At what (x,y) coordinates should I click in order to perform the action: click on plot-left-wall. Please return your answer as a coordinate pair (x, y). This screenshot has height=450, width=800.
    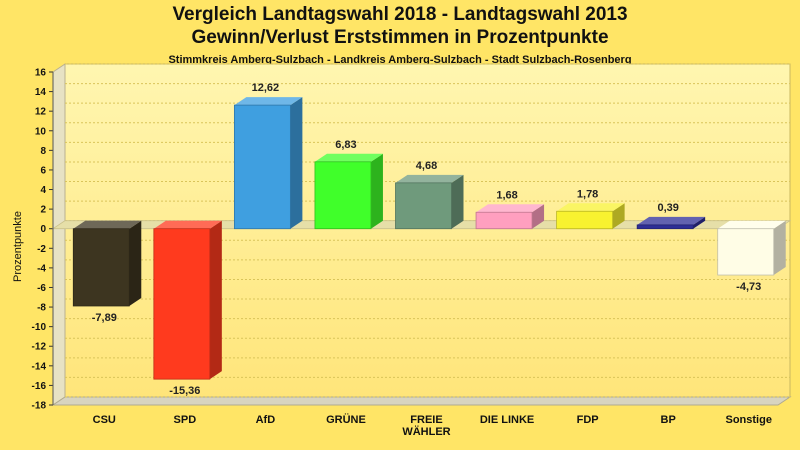
    Looking at the image, I should click on (59, 234).